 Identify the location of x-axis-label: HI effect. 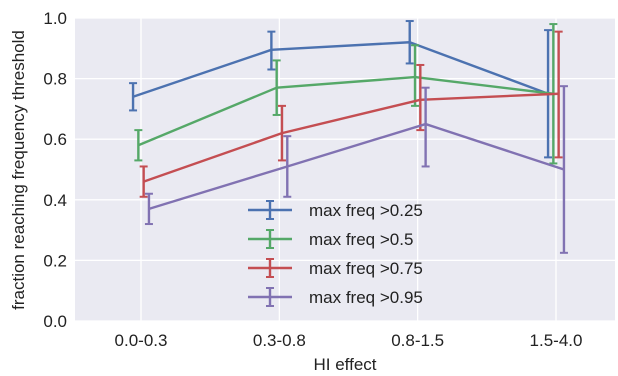
(345, 364).